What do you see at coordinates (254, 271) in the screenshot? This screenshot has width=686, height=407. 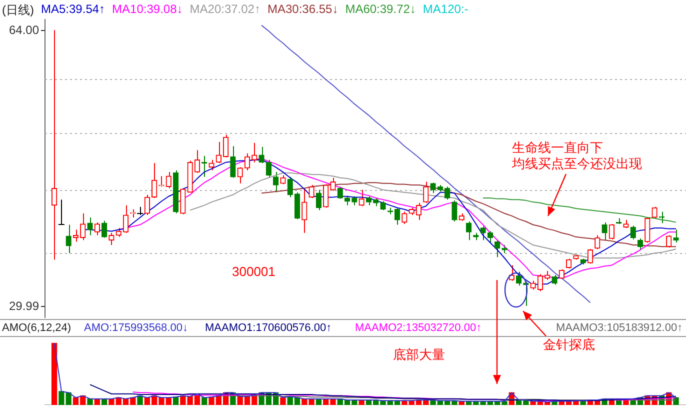 I see `annotation: 300001` at bounding box center [254, 271].